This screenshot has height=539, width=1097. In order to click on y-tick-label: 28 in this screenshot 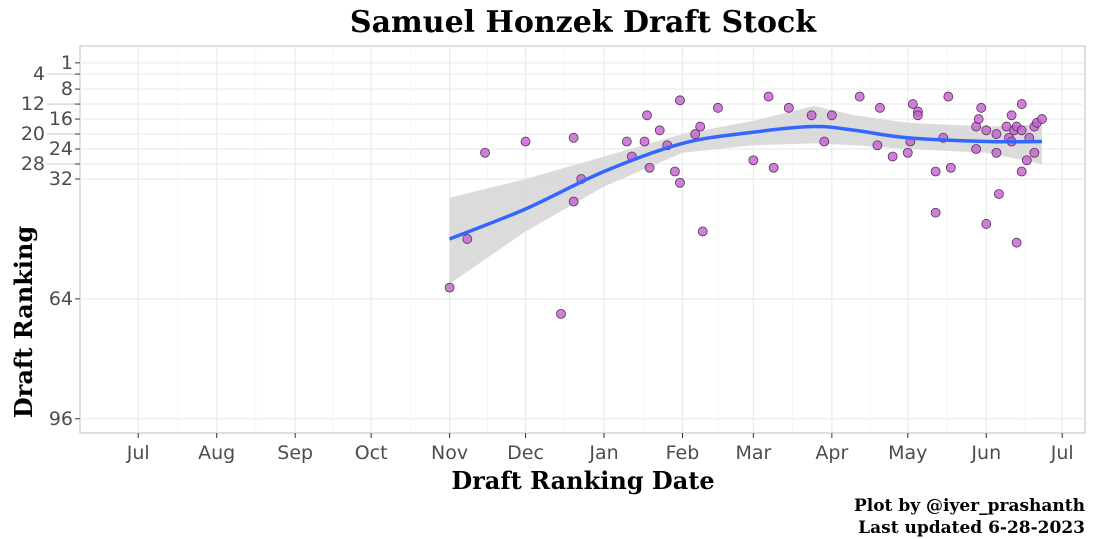, I will do `click(33, 164)`.